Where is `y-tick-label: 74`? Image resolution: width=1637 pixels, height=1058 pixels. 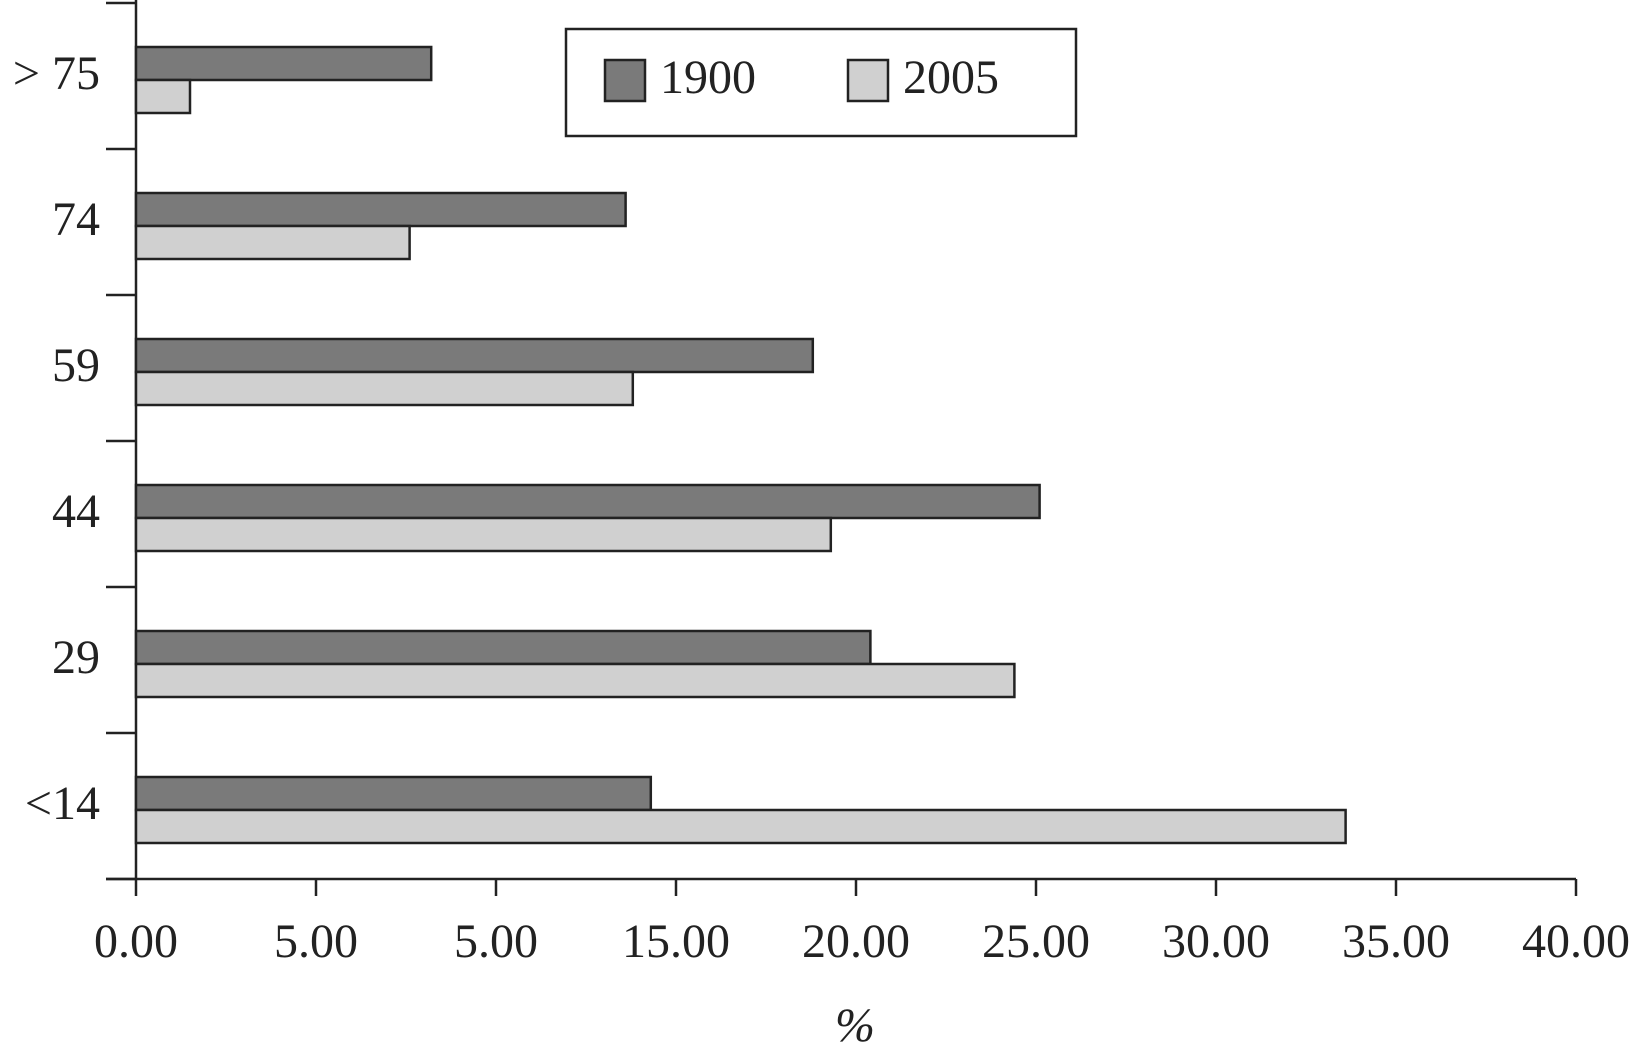 y-tick-label: 74 is located at coordinates (76, 219).